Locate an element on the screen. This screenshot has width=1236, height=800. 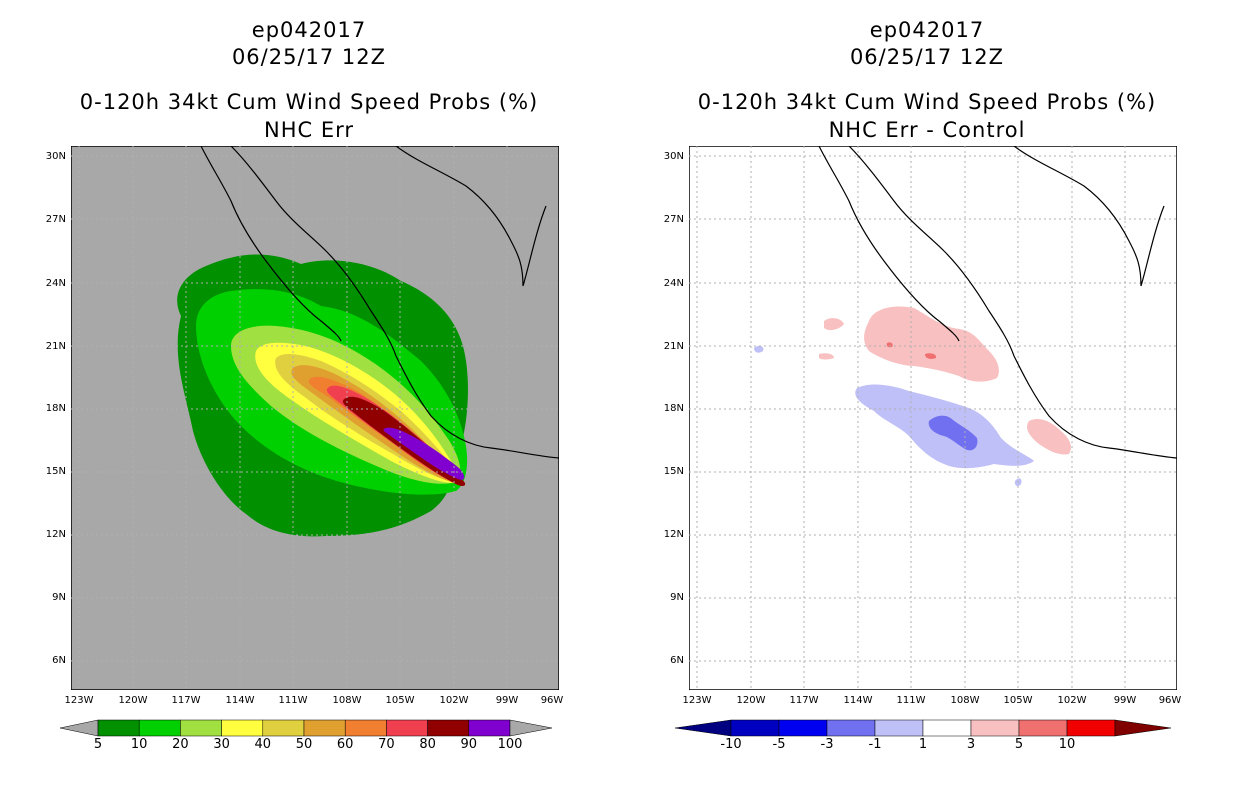
right-title-datetime: 06/25/17 12Z is located at coordinates (927, 57).